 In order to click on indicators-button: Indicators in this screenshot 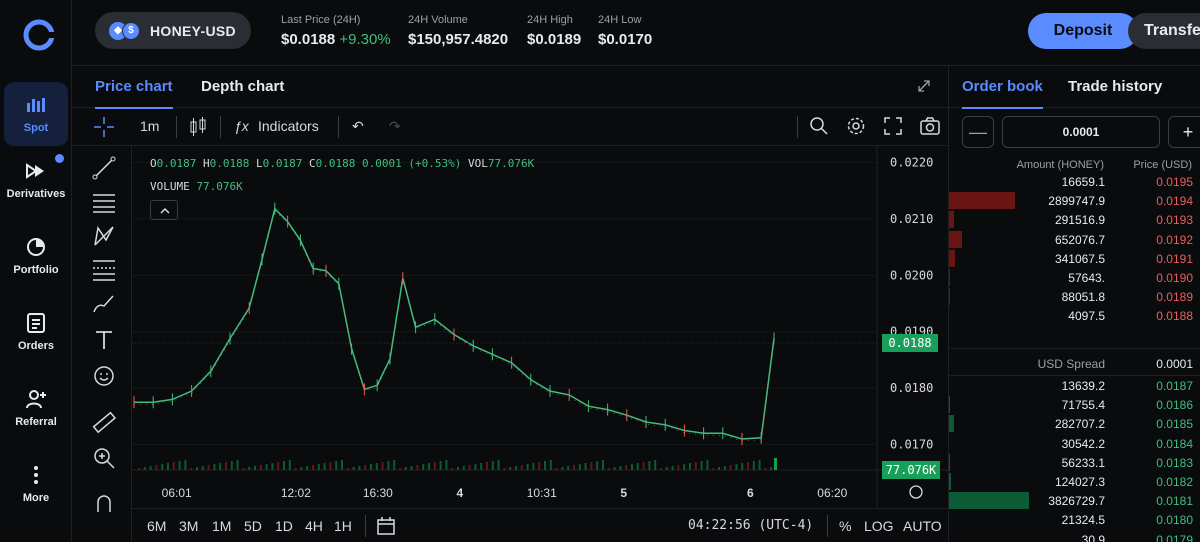, I will do `click(288, 126)`.